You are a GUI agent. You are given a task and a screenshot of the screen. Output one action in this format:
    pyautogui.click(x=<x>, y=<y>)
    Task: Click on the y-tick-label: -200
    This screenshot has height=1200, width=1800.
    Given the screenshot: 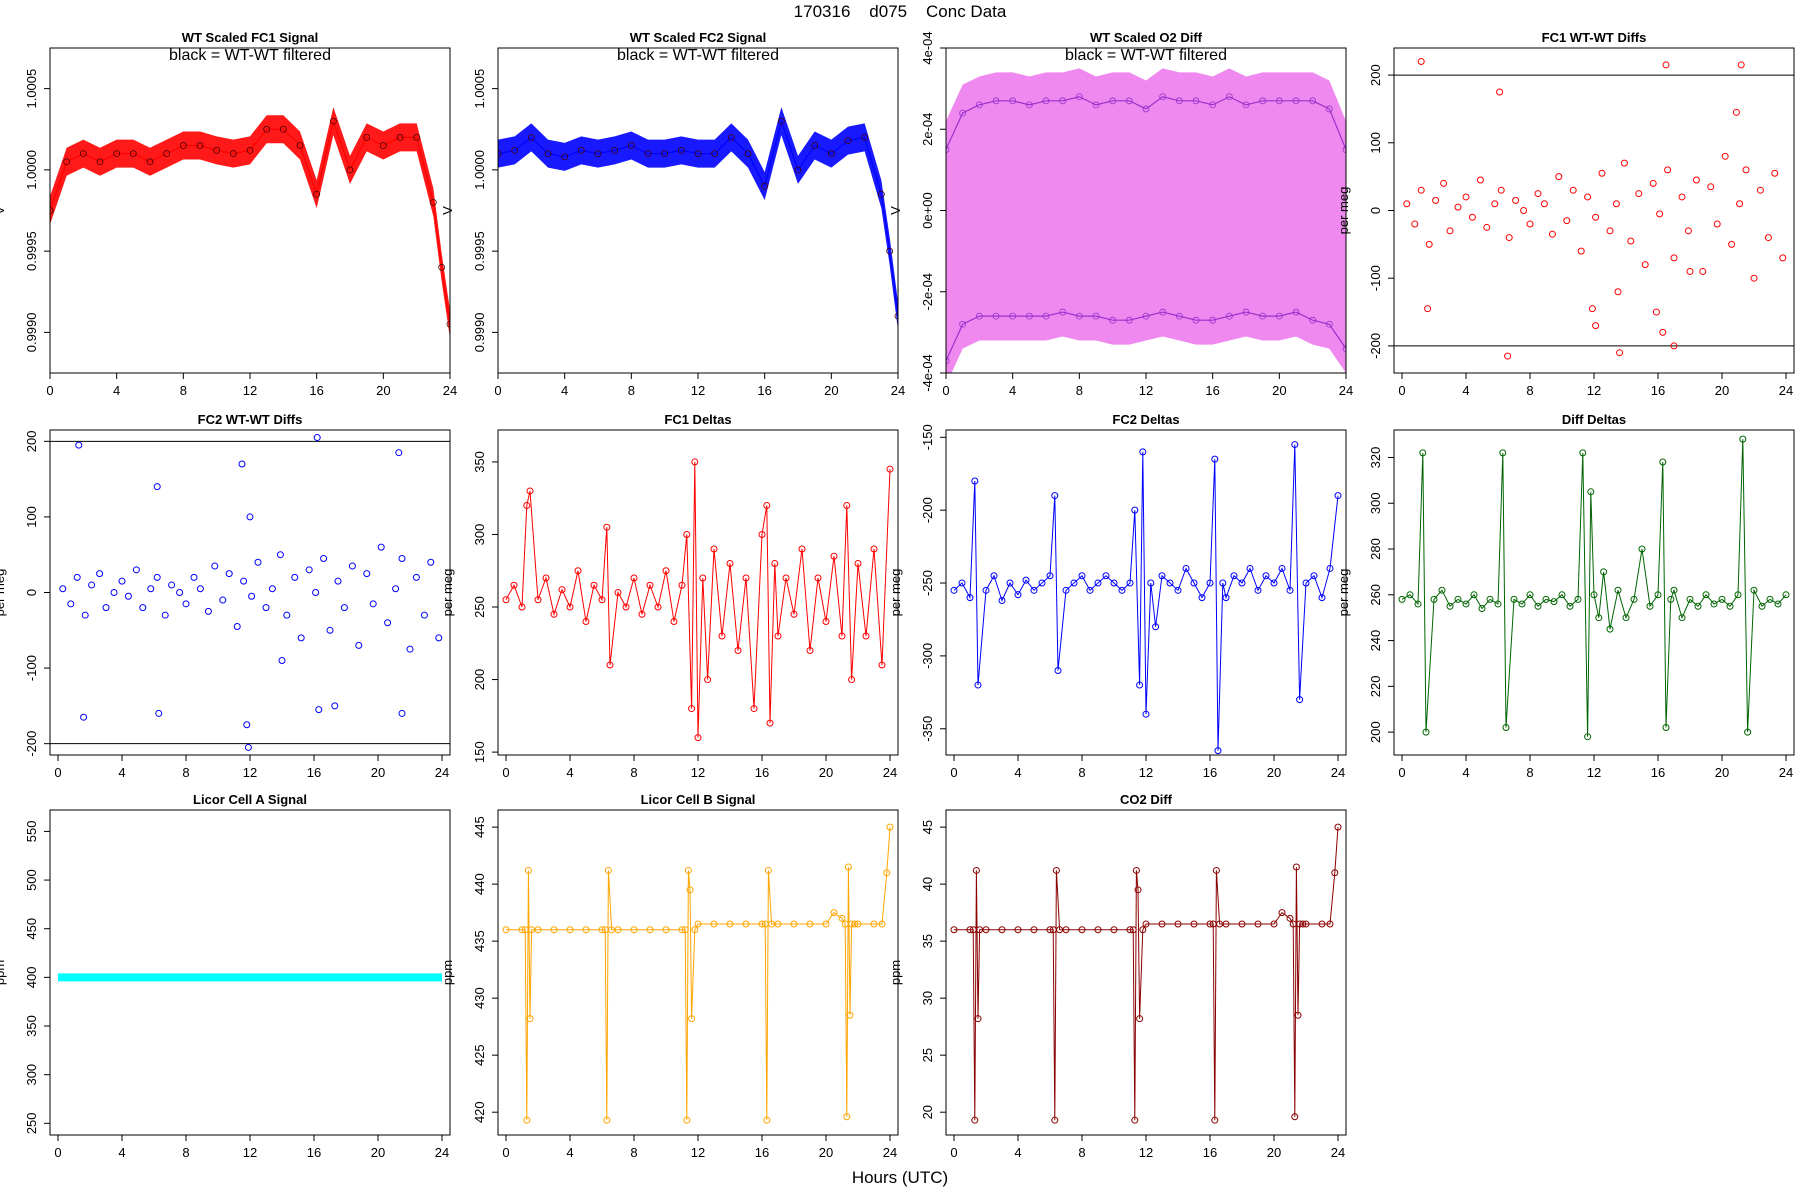 What is the action you would take?
    pyautogui.click(x=31, y=744)
    